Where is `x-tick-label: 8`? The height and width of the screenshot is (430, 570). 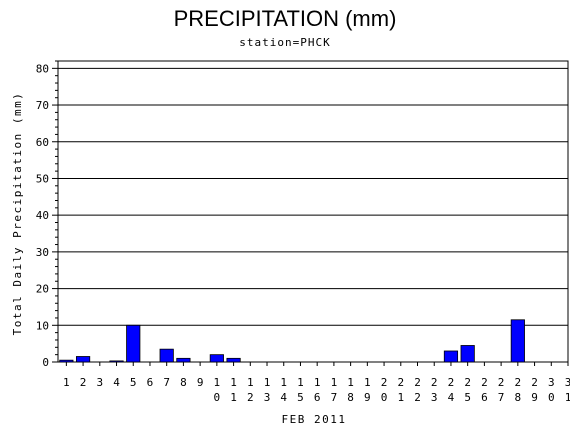 x-tick-label: 8 is located at coordinates (183, 382).